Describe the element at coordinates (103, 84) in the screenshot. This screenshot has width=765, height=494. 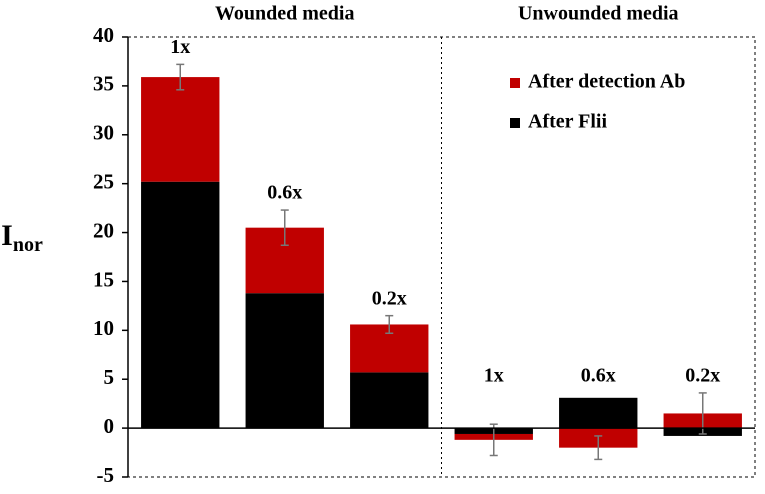
I see `y-tick-label: 35` at that location.